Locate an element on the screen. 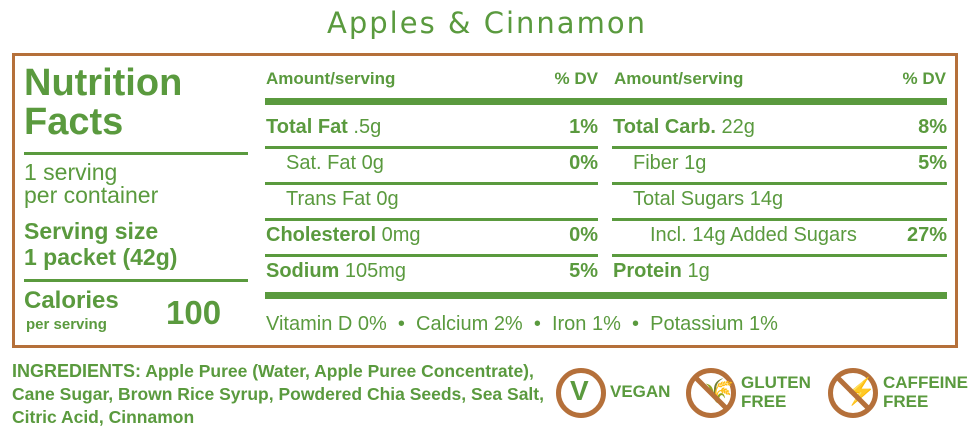  dv-header-right: % DV is located at coordinates (924, 78).